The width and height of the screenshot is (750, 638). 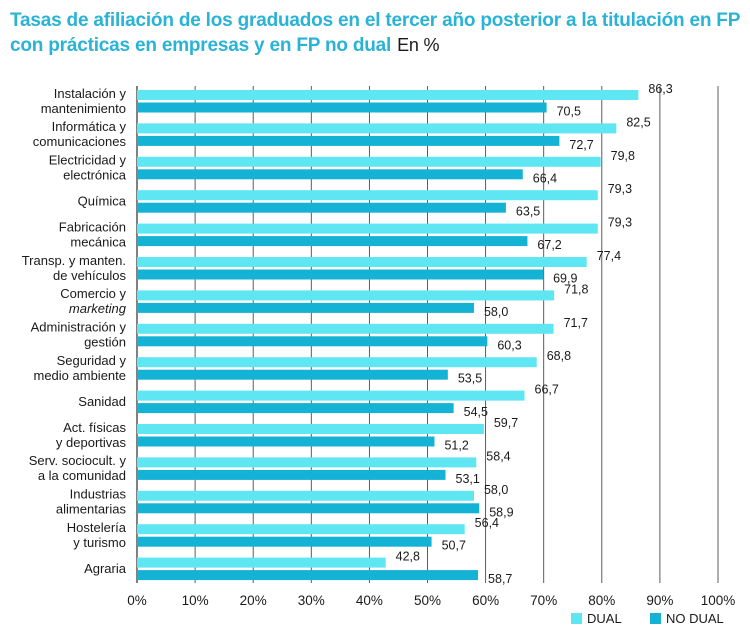 I want to click on value-label-dual: 66,7, so click(x=547, y=390).